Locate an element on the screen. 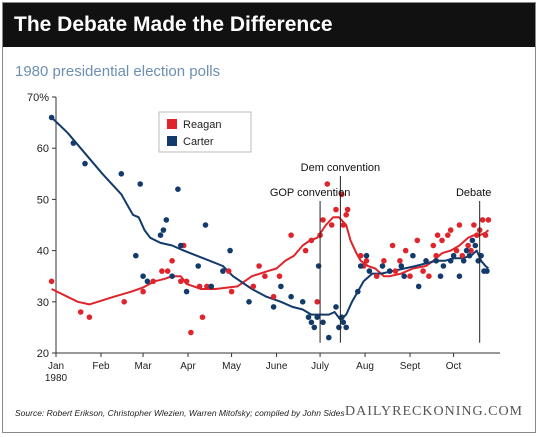 This screenshot has height=437, width=540. annotation-label: Debate is located at coordinates (473, 193).